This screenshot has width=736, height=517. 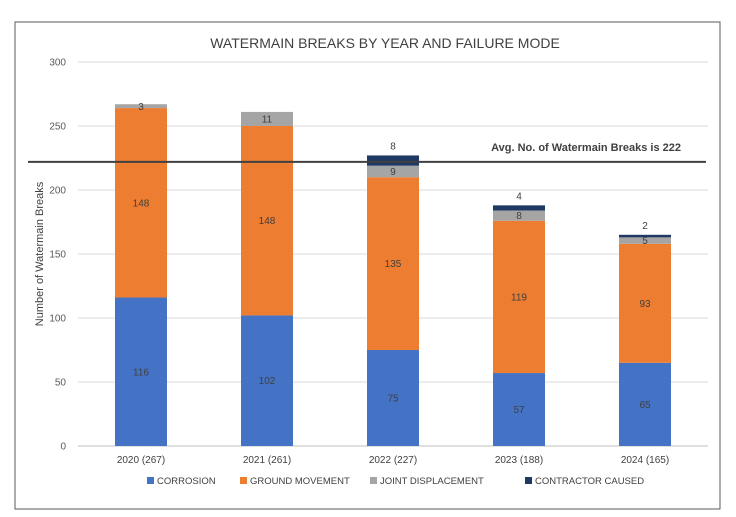 I want to click on y-tick-label: 250, so click(x=57, y=127).